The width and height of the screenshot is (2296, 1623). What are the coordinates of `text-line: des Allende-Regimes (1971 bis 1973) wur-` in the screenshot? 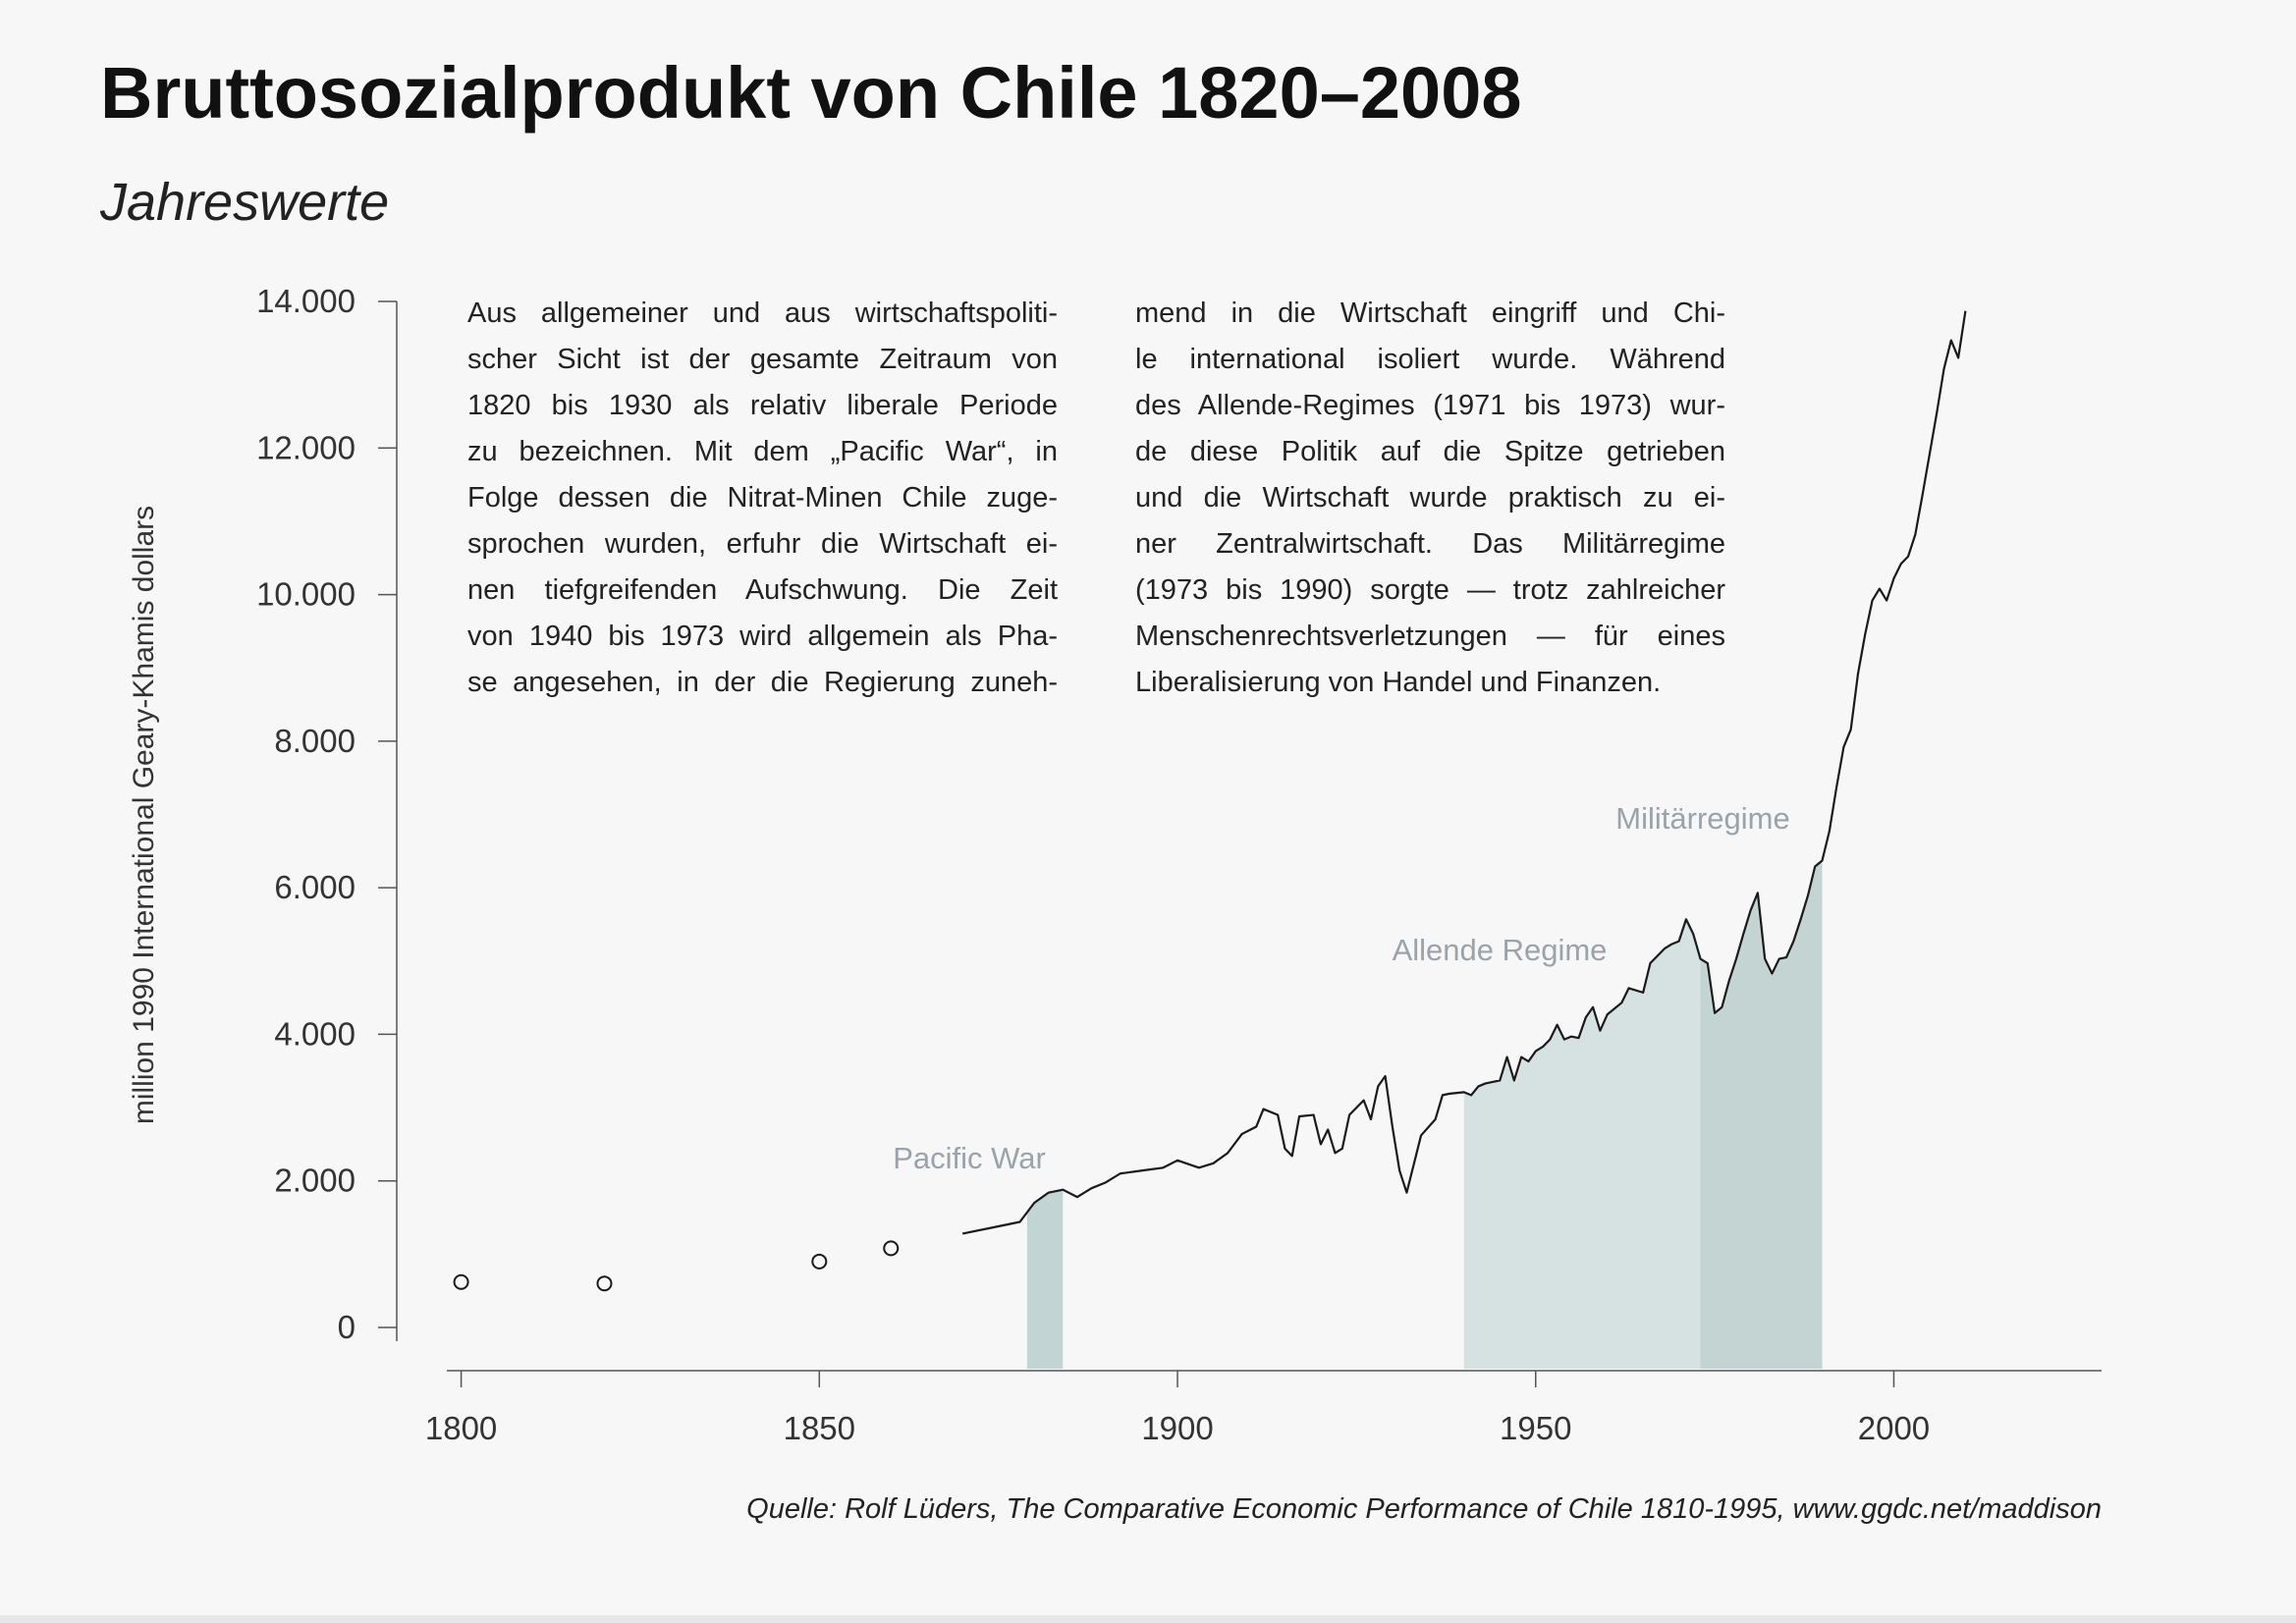 It's located at (1430, 406).